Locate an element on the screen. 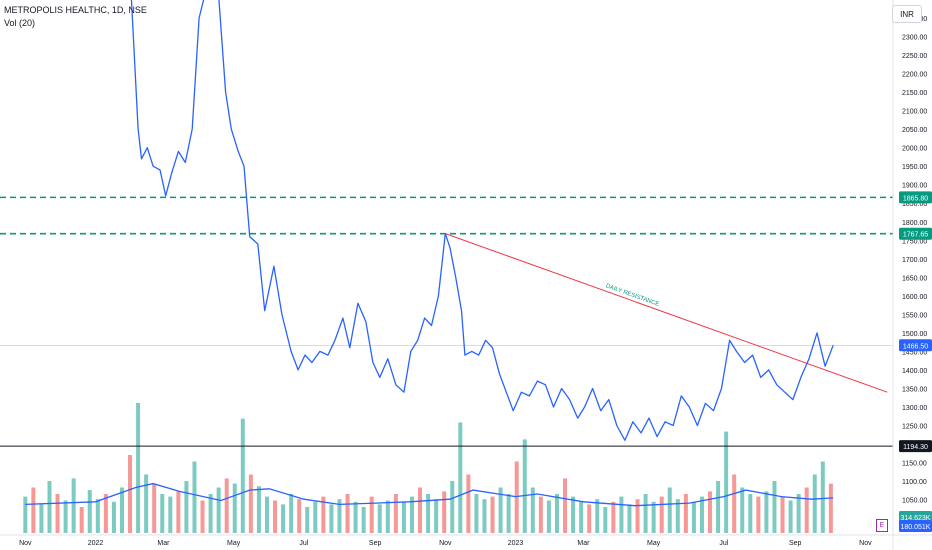 This screenshot has width=932, height=550. y-tick-label: 1500.00 is located at coordinates (914, 334).